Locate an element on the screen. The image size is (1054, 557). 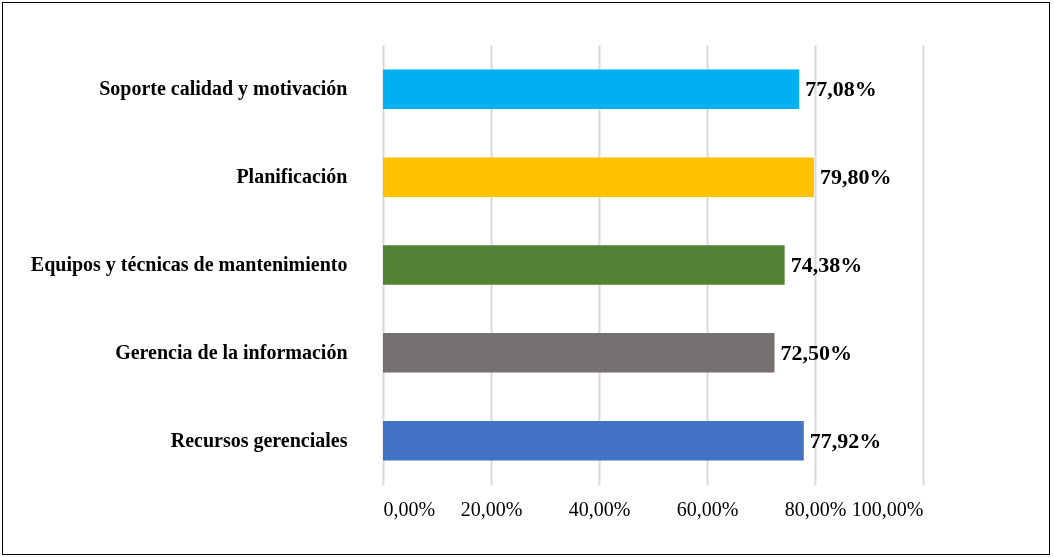
y-tick-label: Planificación is located at coordinates (292, 176).